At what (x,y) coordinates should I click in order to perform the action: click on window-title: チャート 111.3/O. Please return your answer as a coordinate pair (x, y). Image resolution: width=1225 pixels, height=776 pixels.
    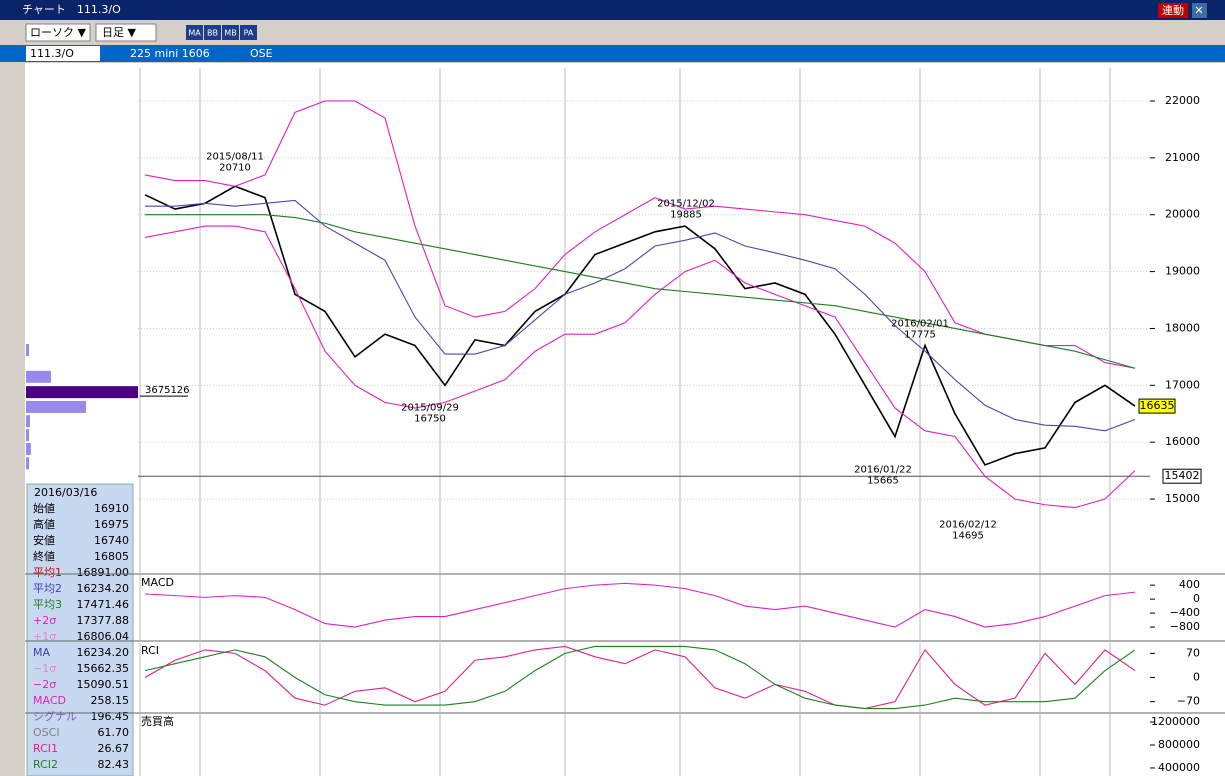
    Looking at the image, I should click on (71, 9).